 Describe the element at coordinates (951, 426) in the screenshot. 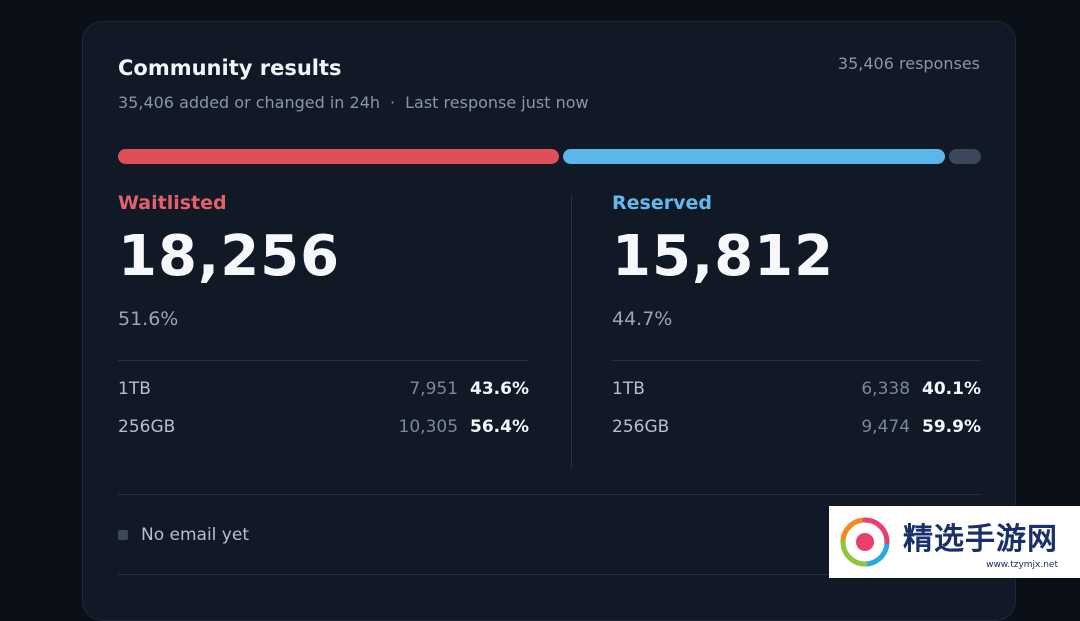

I see `row-percent: 59.9%` at that location.